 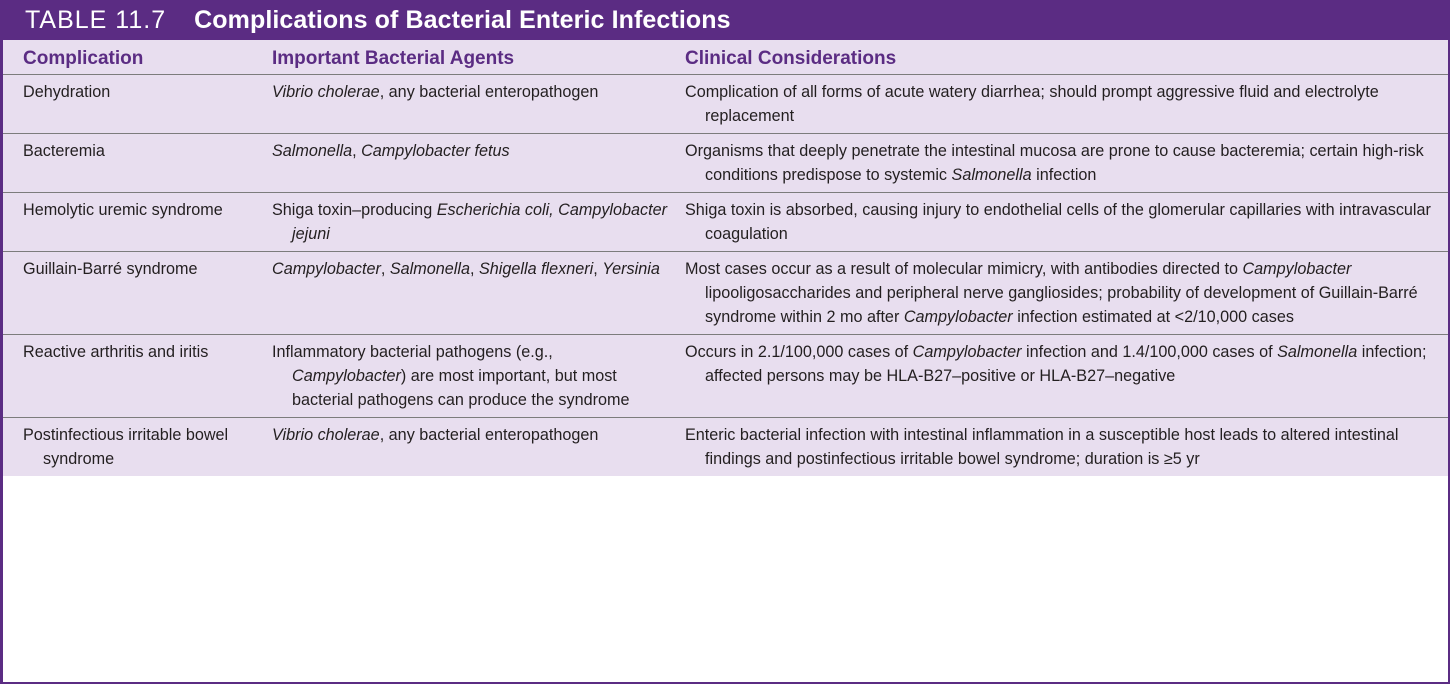 What do you see at coordinates (791, 58) in the screenshot?
I see `column-header-considerations: Clinical Considerations` at bounding box center [791, 58].